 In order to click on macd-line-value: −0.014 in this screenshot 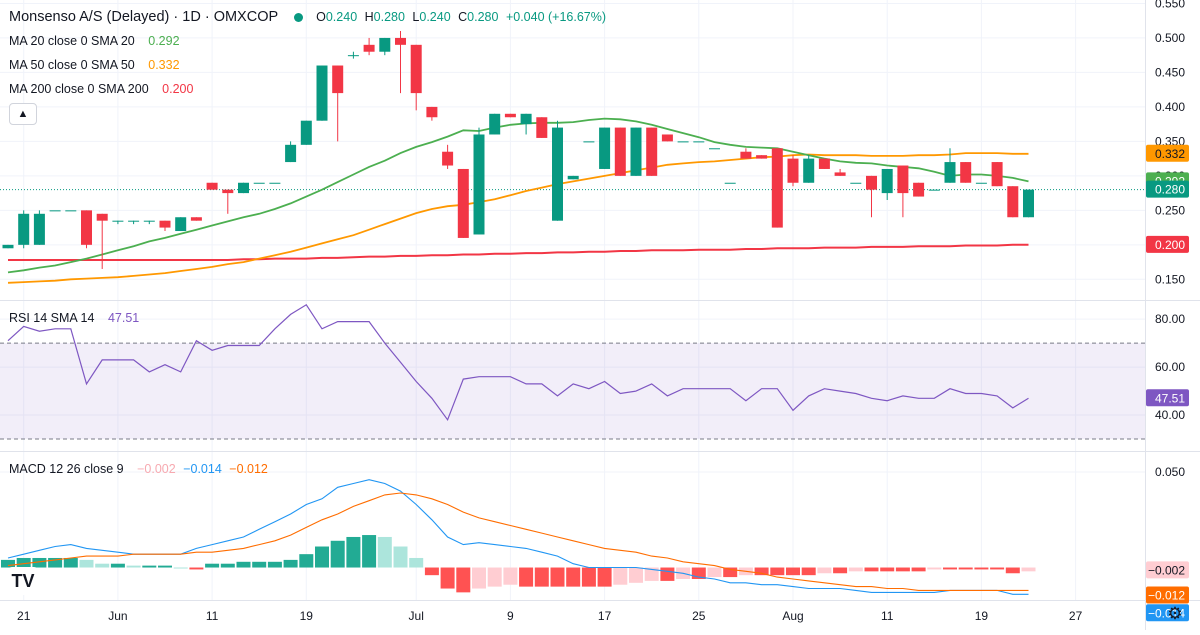, I will do `click(202, 469)`.